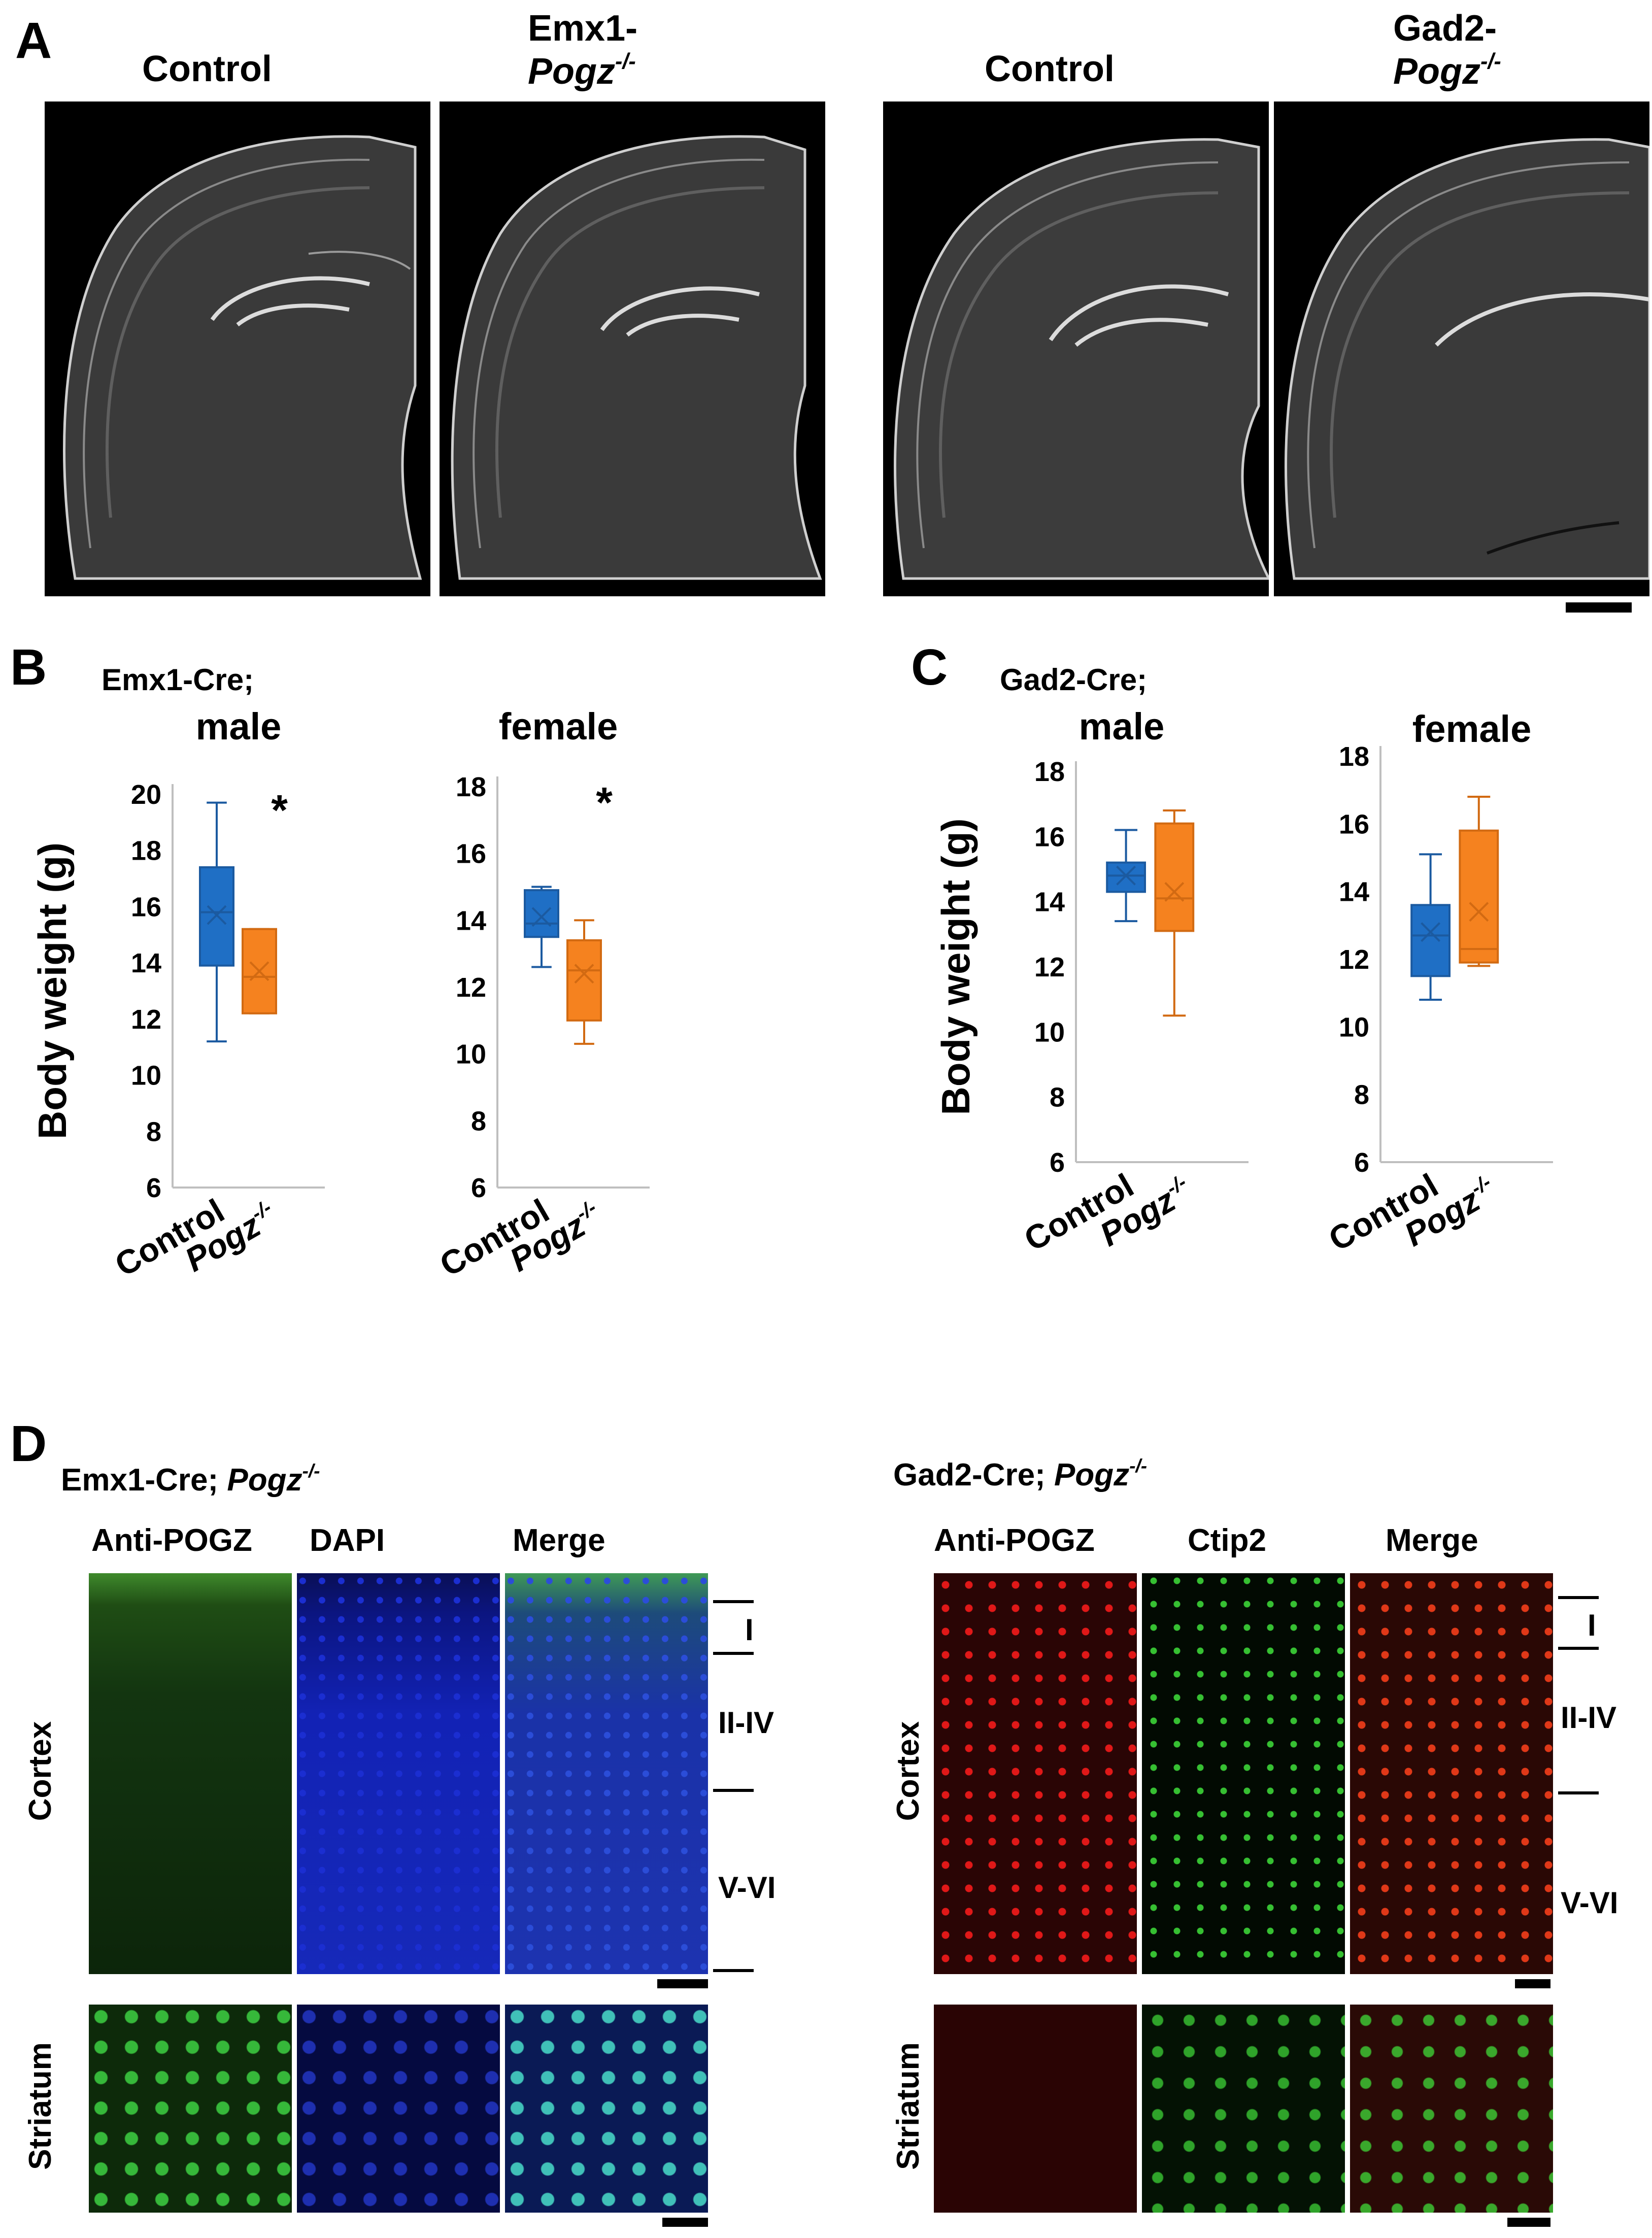 This screenshot has height=2238, width=1652. Describe the element at coordinates (606, 1773) in the screenshot. I see `micrograph-left-cortex-merge` at that location.